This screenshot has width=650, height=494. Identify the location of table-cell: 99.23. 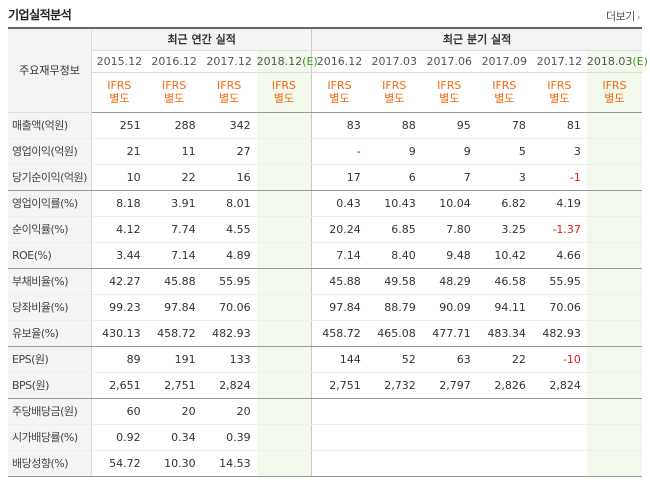
(119, 307).